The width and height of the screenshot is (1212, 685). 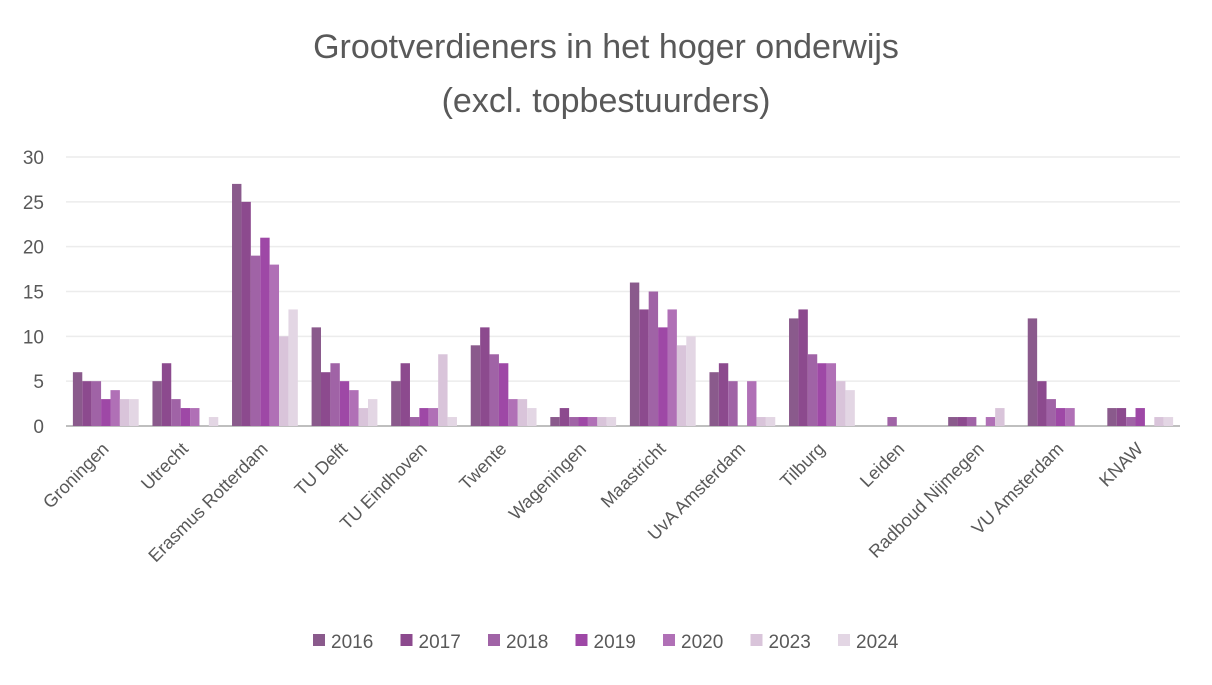 I want to click on x-tick-label: KNAW, so click(x=1121, y=465).